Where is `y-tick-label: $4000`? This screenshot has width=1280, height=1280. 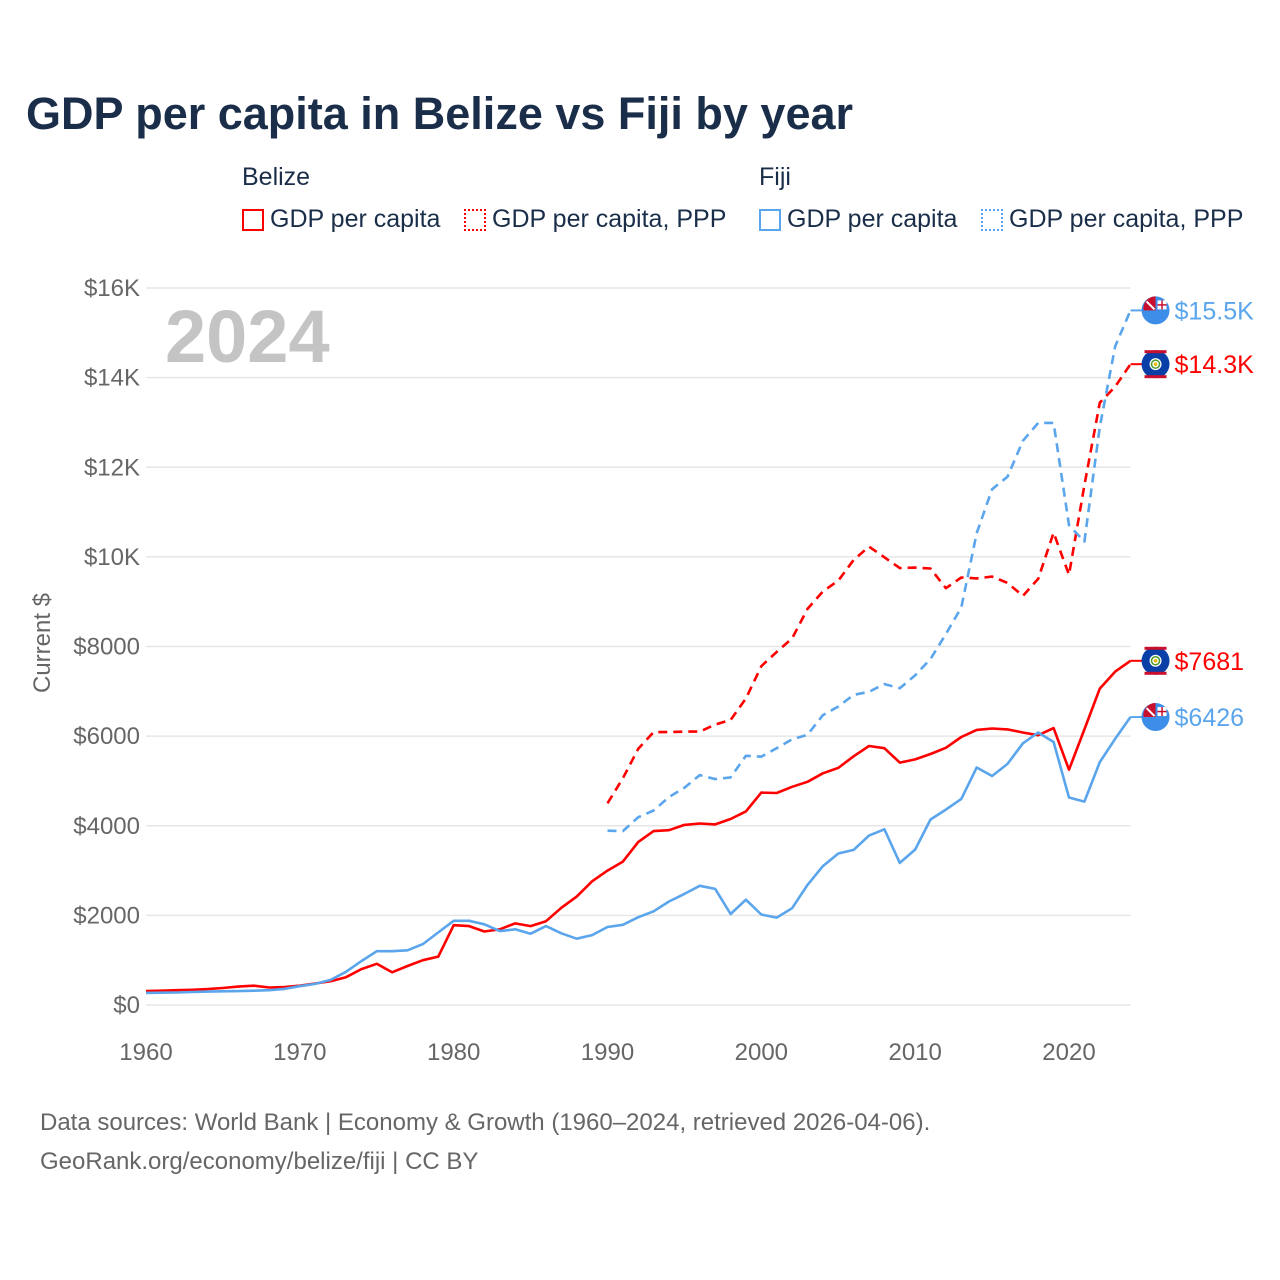
y-tick-label: $4000 is located at coordinates (106, 826).